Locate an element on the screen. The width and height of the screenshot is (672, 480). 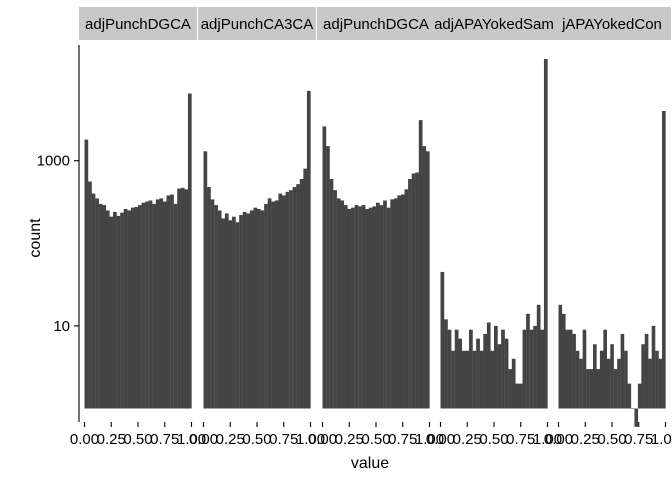
facet-strip: adjPunchCA3CA is located at coordinates (257, 23).